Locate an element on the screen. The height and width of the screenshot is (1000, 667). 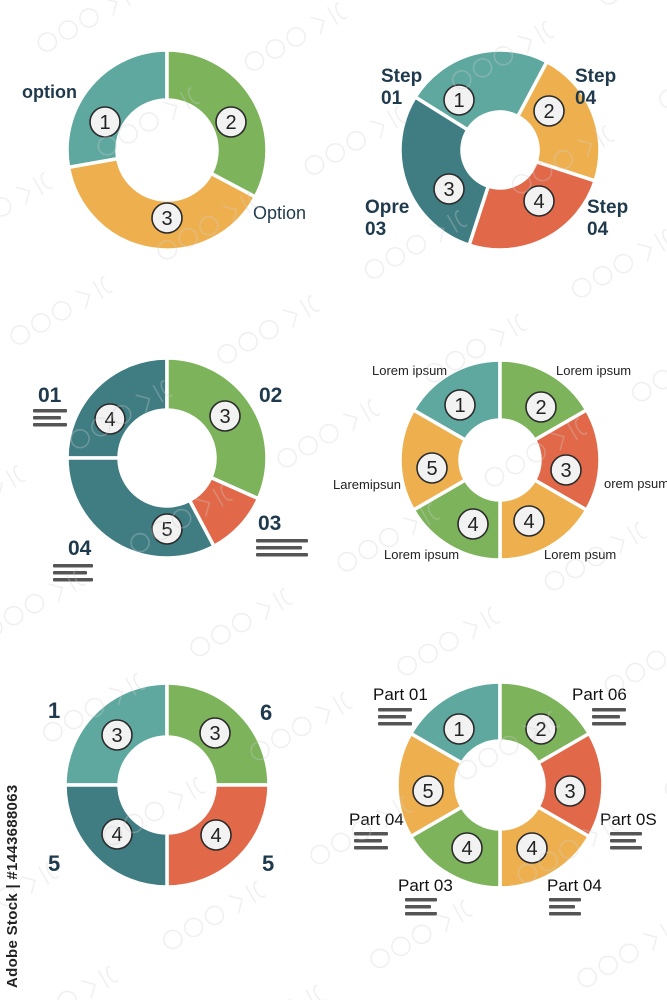
segment-label: Opre 03 is located at coordinates (387, 218).